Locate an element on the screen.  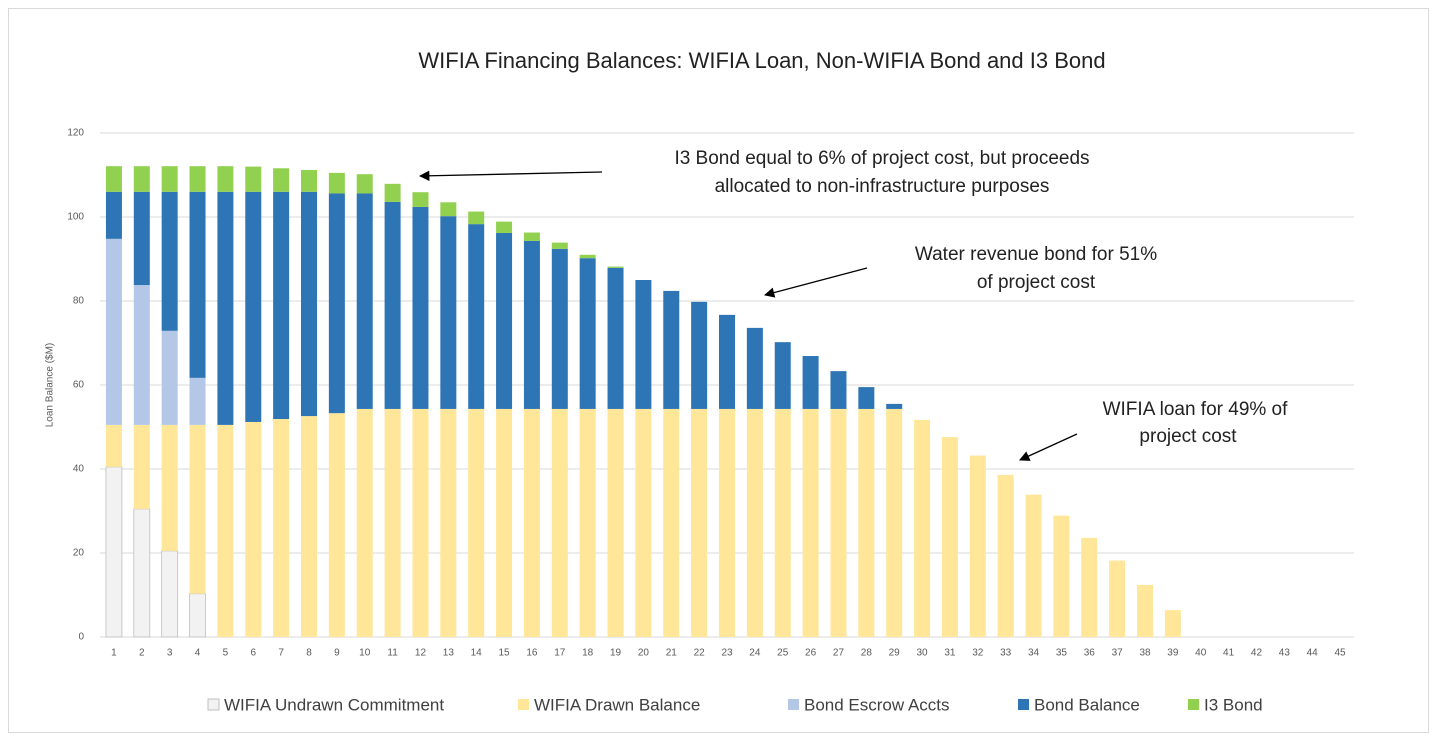
x-tick-label: 18 is located at coordinates (588, 653).